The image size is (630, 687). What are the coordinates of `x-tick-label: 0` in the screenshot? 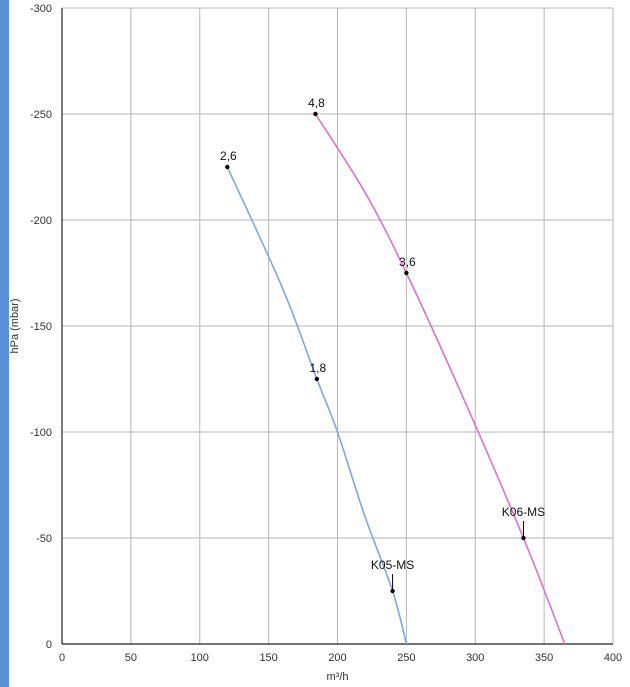 It's located at (62, 658).